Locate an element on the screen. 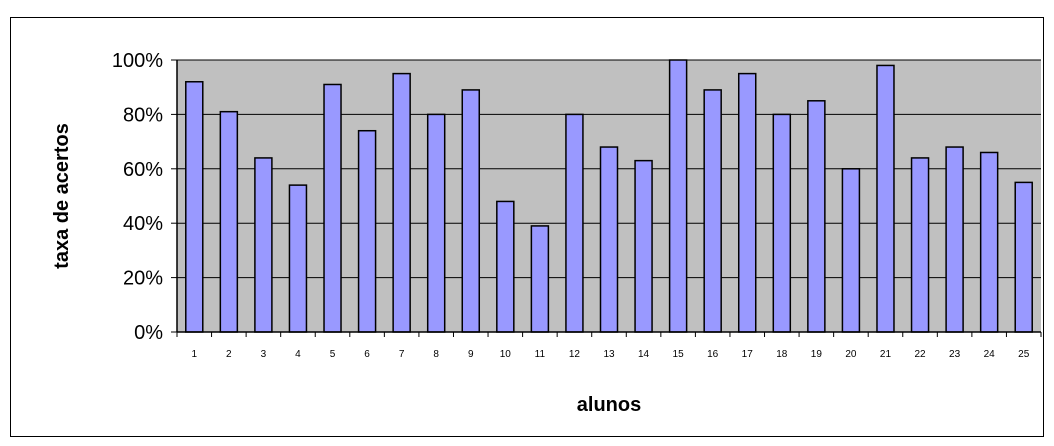 The width and height of the screenshot is (1054, 446). x-tick-label: 22 is located at coordinates (920, 354).